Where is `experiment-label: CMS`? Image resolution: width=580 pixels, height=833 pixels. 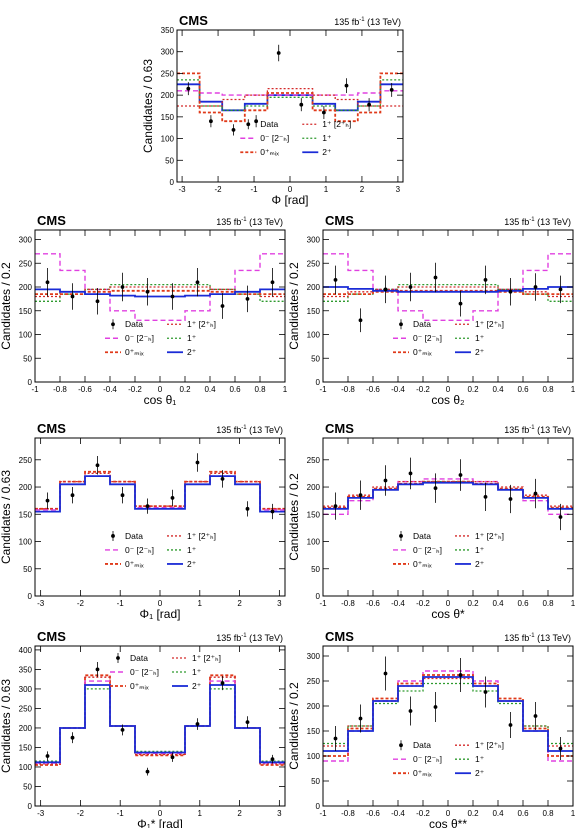
experiment-label: CMS is located at coordinates (193, 20).